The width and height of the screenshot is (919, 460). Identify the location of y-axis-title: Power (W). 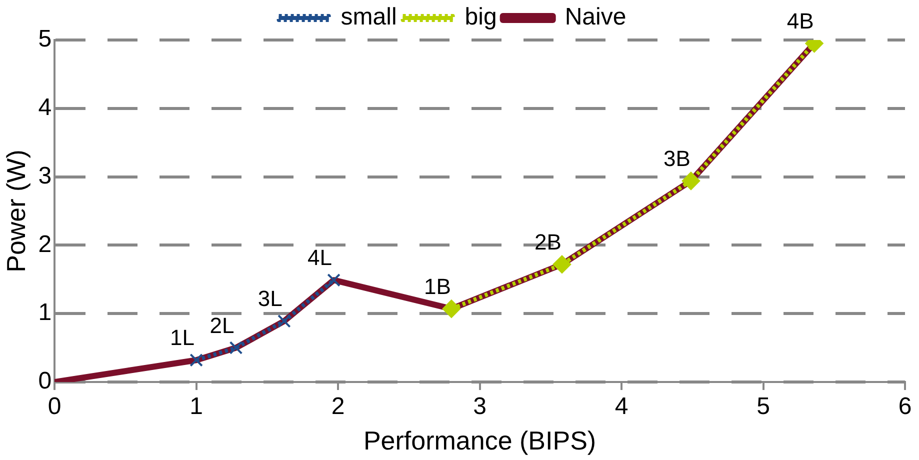
(15, 211).